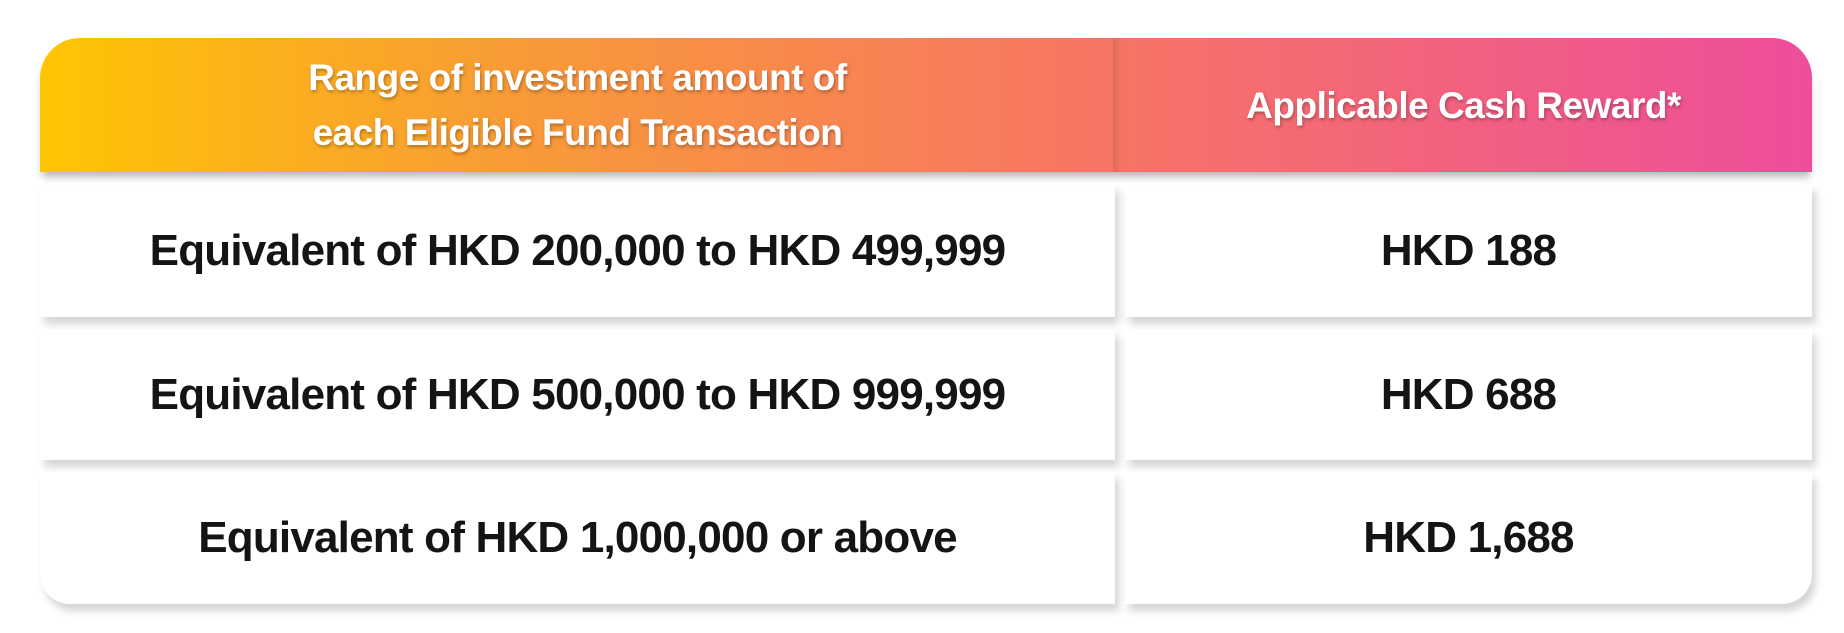 Image resolution: width=1844 pixels, height=633 pixels. What do you see at coordinates (577, 132) in the screenshot?
I see `header-investment-range-line2: each Eligible Fund Transaction` at bounding box center [577, 132].